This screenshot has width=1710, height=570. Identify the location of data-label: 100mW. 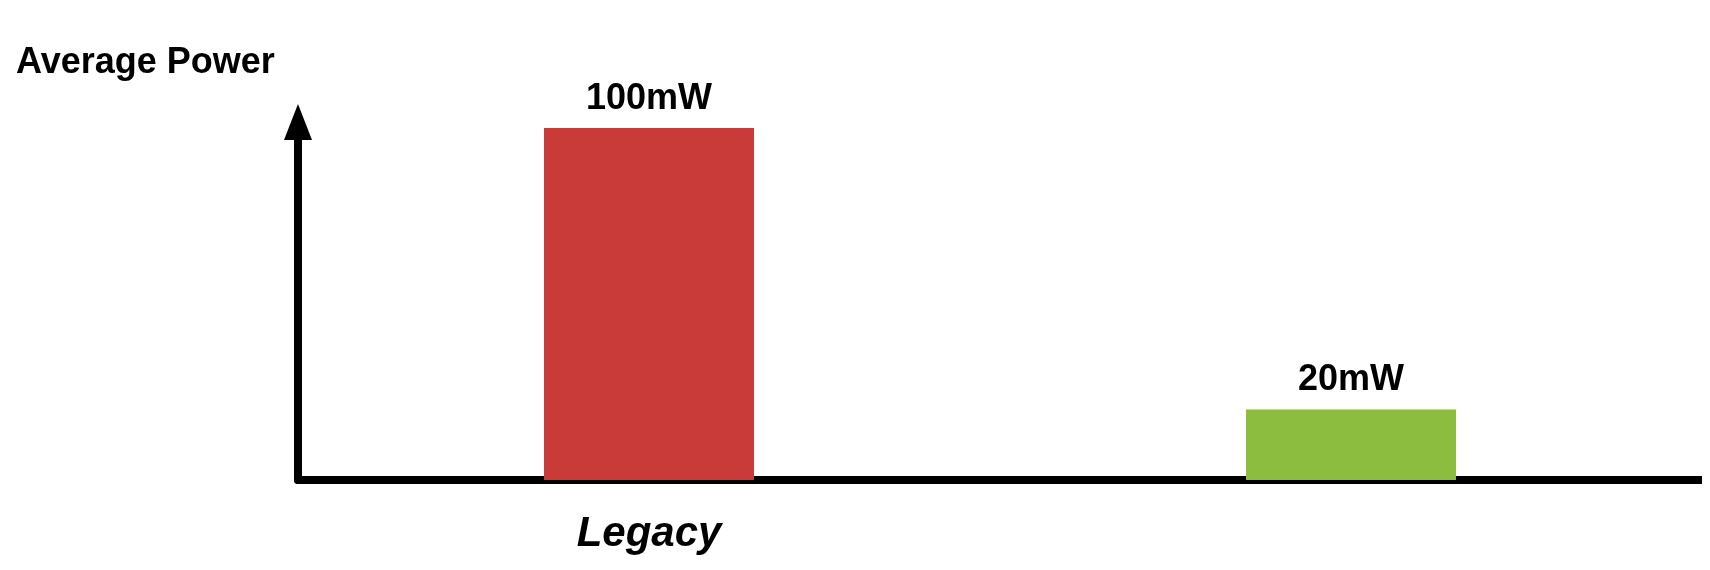
(649, 96).